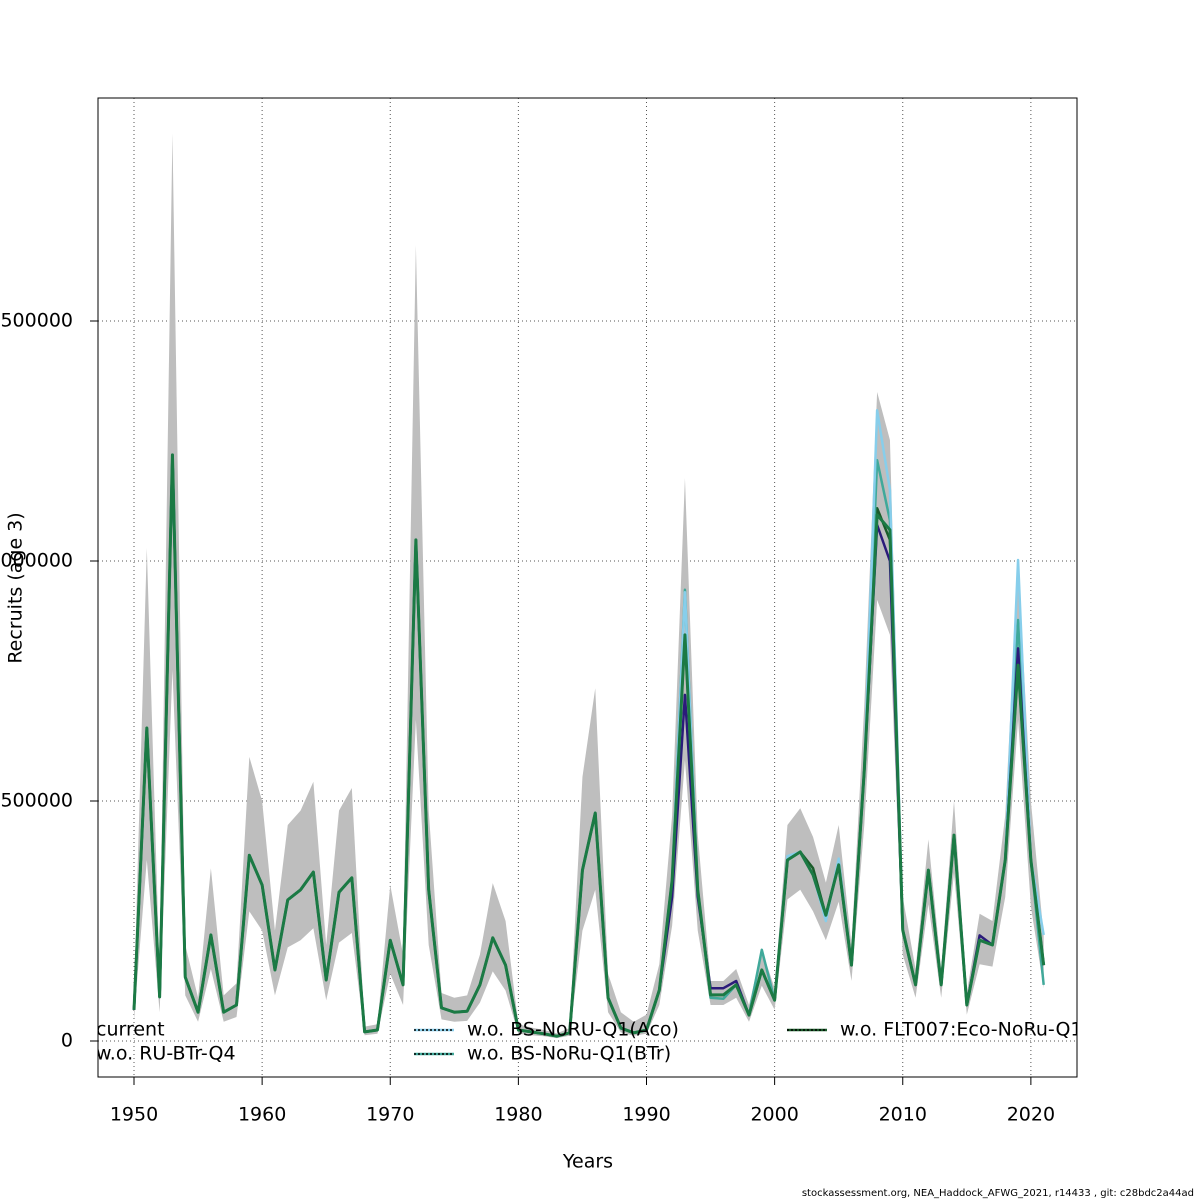 This screenshot has width=1200, height=1200. What do you see at coordinates (1031, 1115) in the screenshot?
I see `x-tick-label: 2020` at bounding box center [1031, 1115].